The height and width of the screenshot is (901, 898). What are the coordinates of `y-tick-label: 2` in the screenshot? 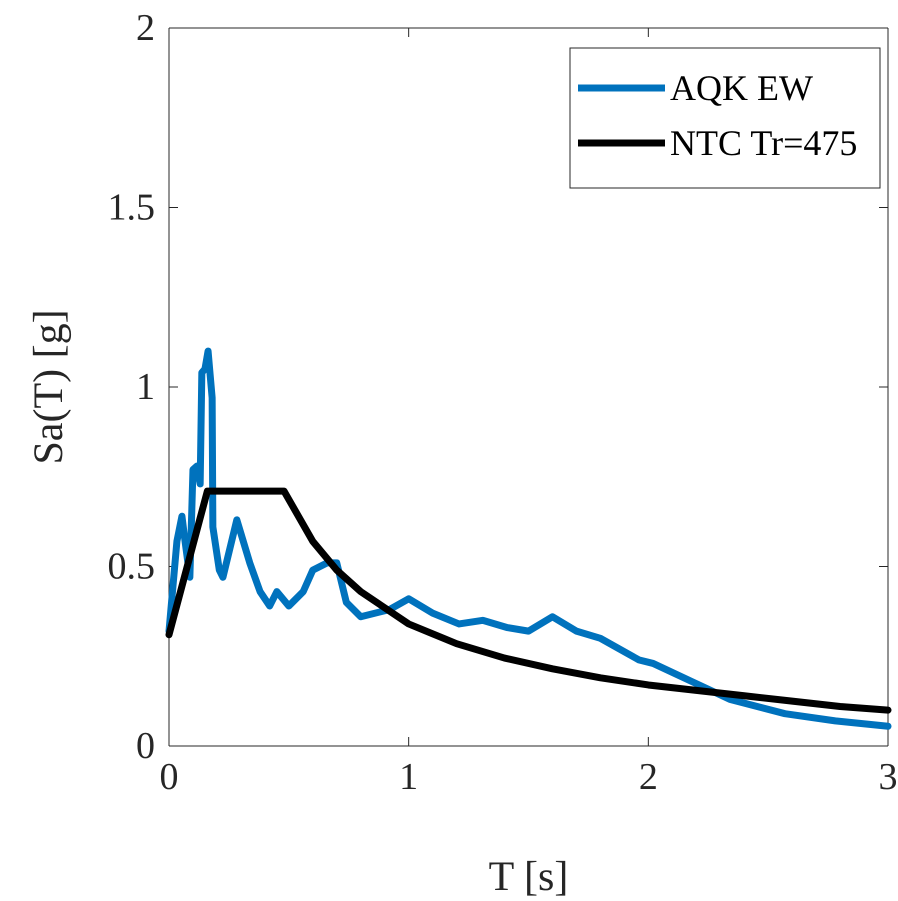 It's located at (145, 28).